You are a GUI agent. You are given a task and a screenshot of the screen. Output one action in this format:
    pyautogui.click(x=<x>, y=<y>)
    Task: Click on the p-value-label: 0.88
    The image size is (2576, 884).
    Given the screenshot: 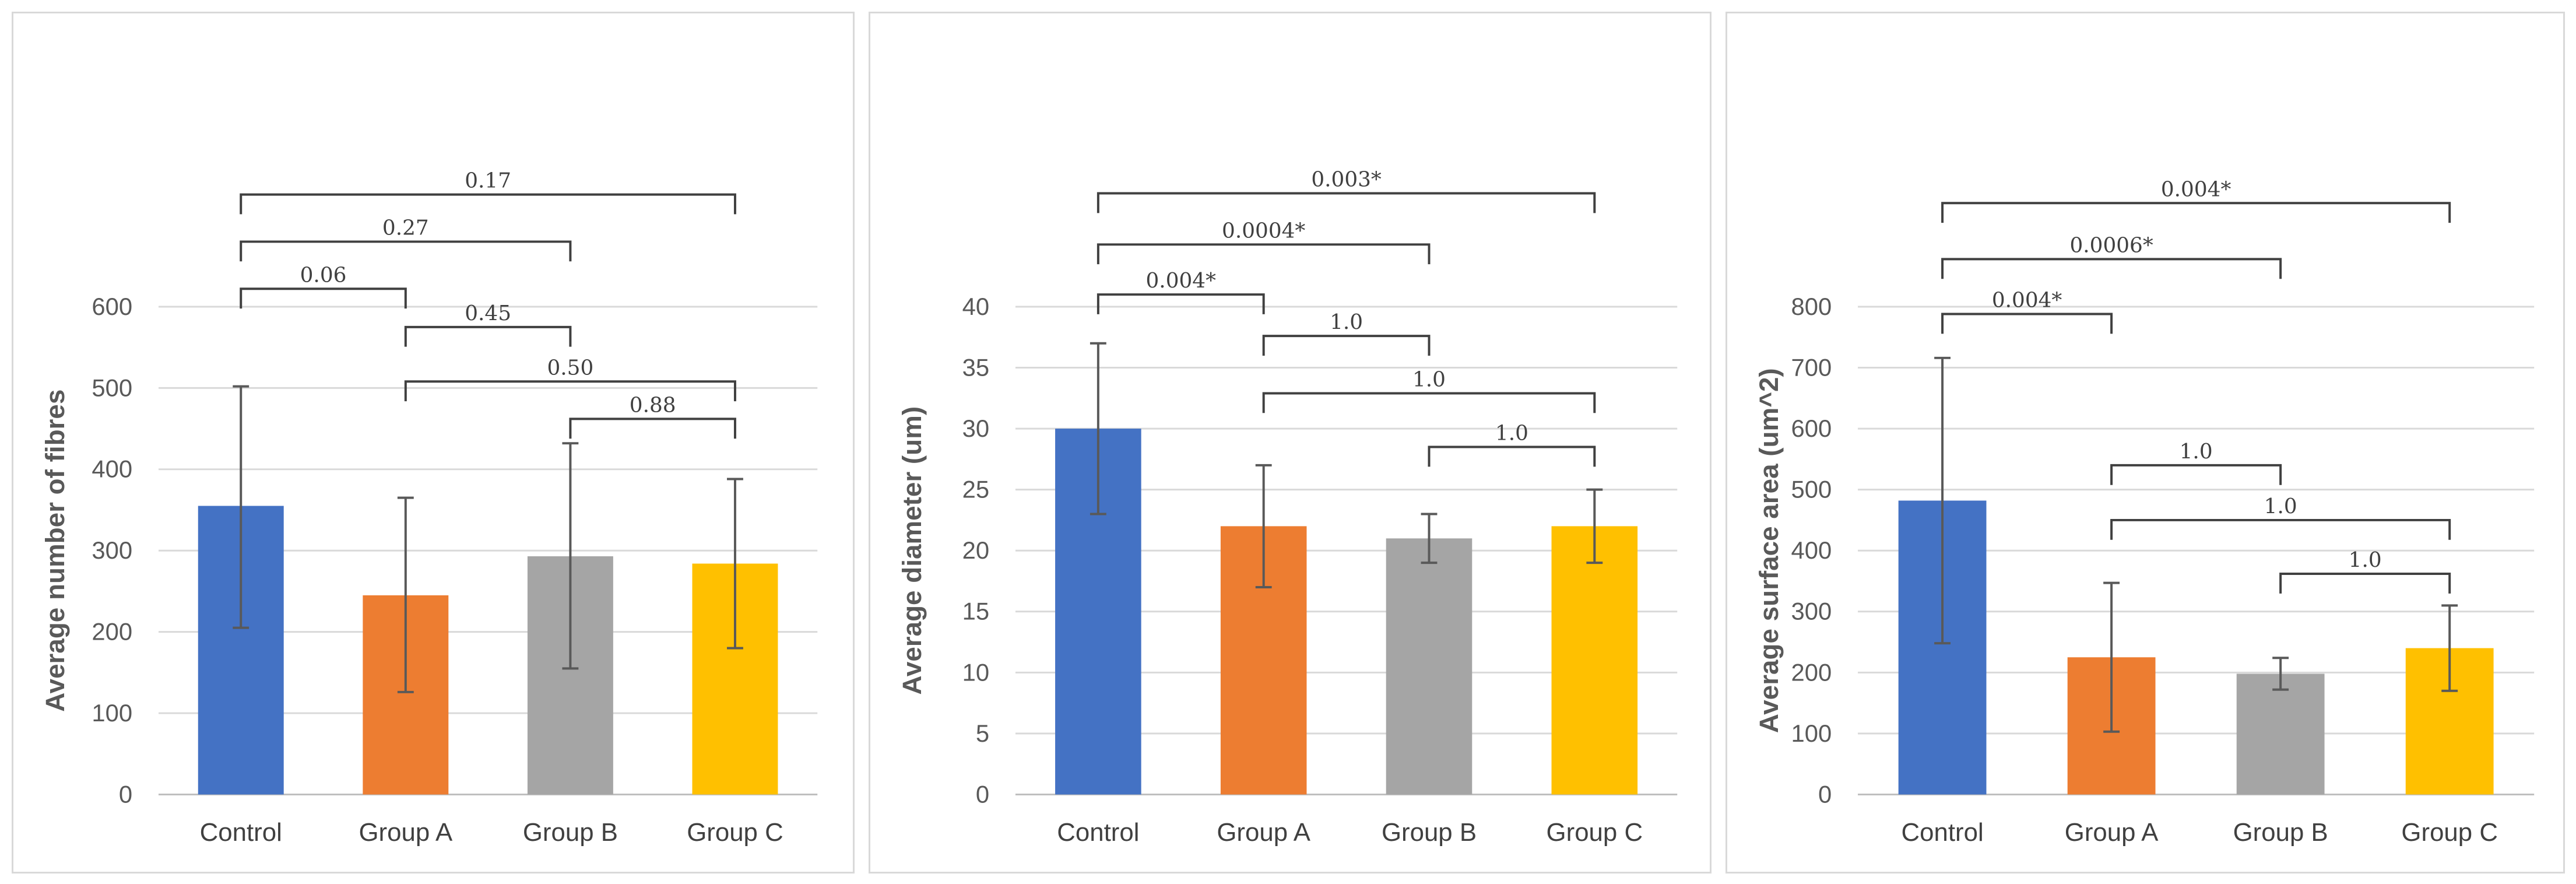 What is the action you would take?
    pyautogui.click(x=653, y=405)
    